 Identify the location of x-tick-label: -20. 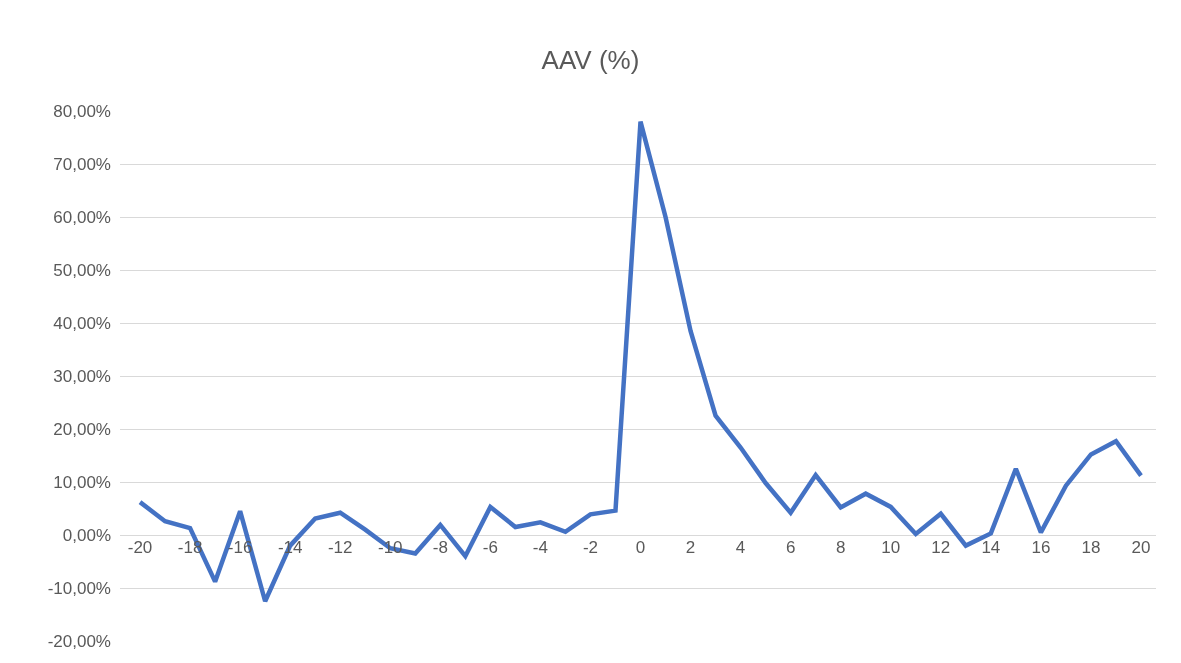
(140, 547).